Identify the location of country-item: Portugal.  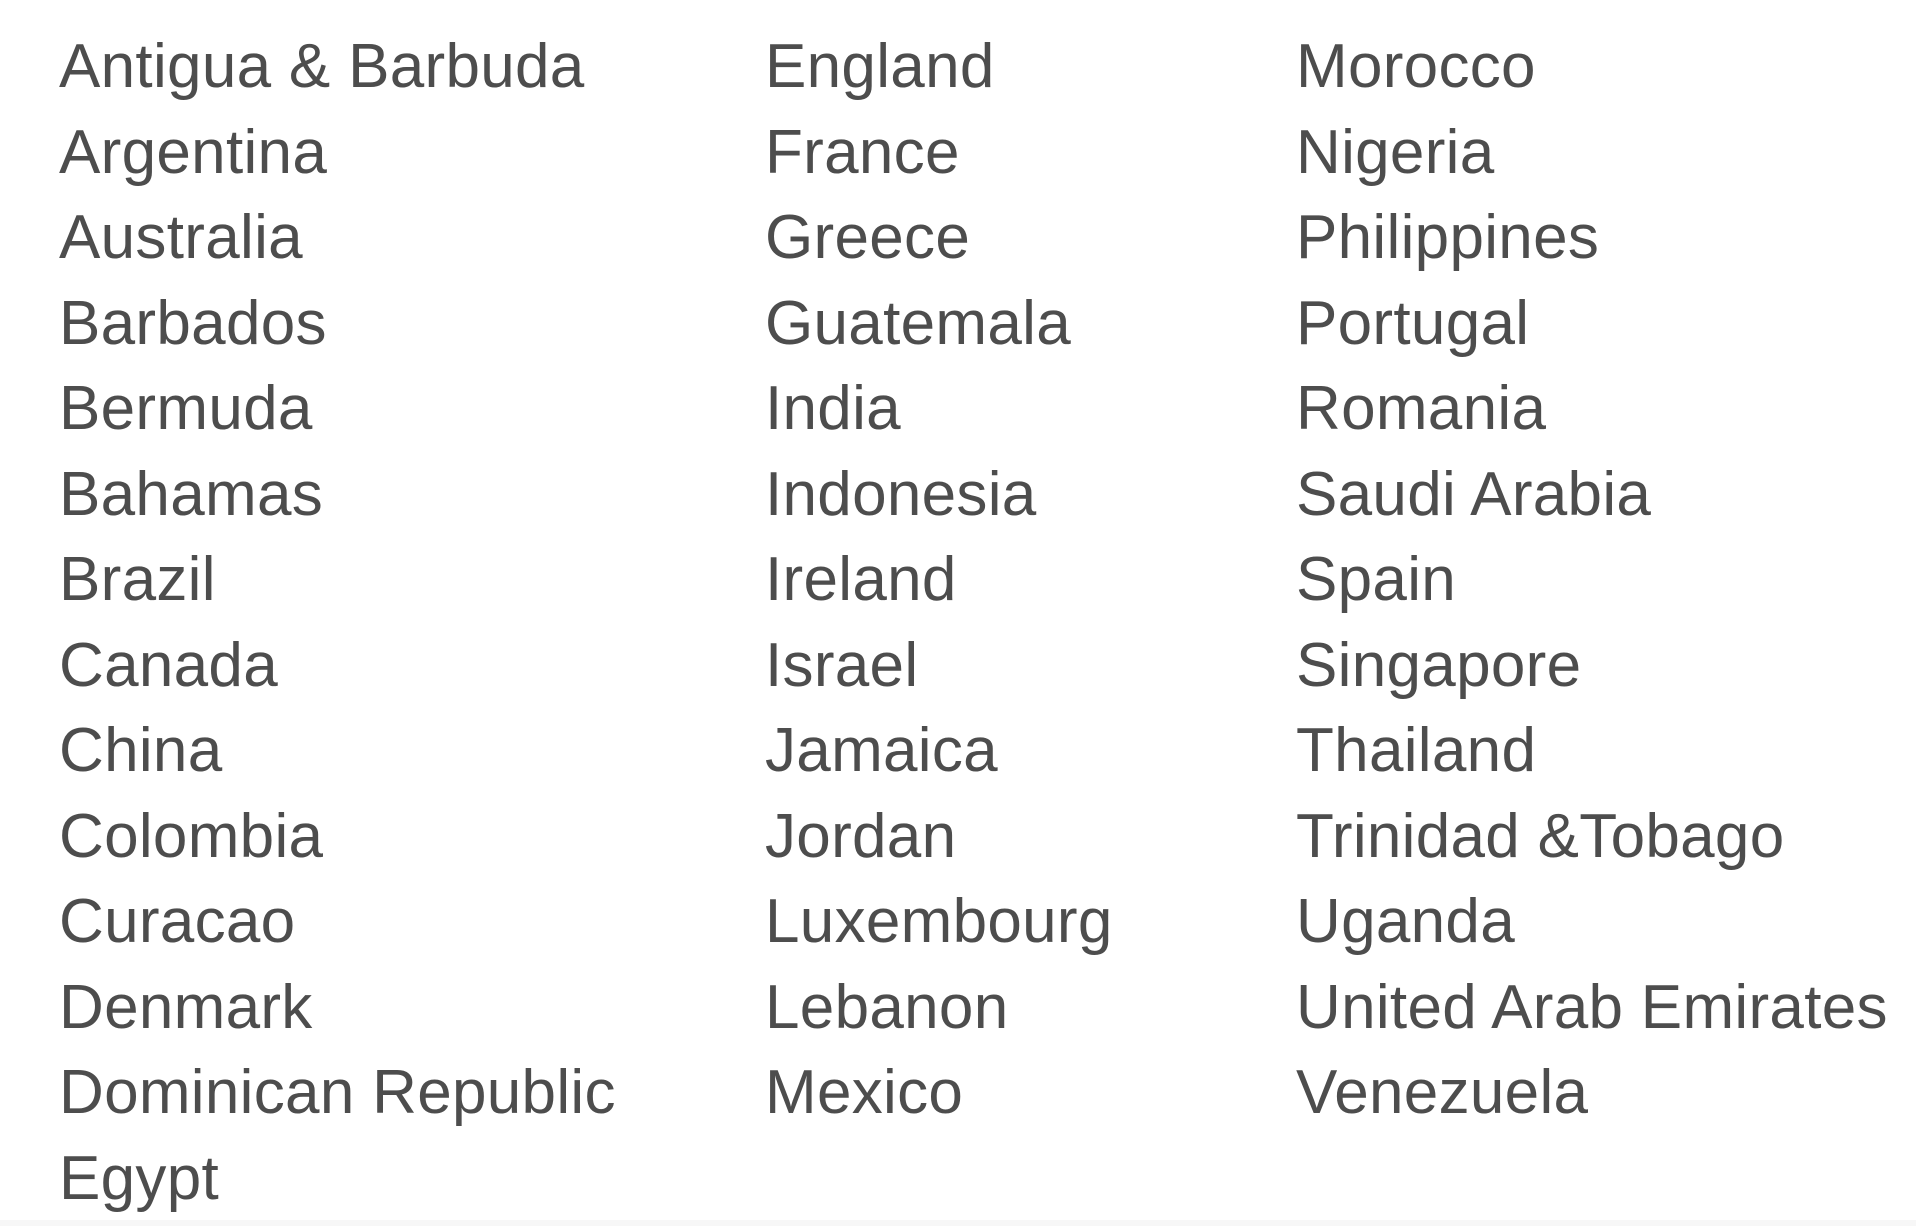
(1413, 323).